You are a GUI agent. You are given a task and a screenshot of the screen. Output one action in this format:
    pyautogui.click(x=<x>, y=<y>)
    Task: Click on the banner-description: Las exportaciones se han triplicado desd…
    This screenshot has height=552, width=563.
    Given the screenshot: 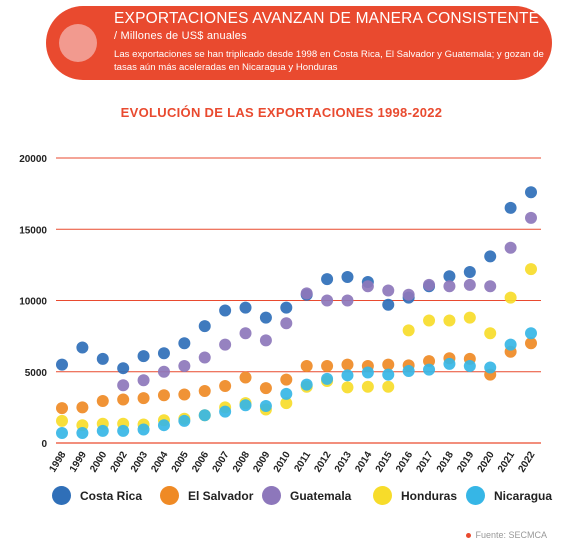 What is the action you would take?
    pyautogui.click(x=329, y=61)
    